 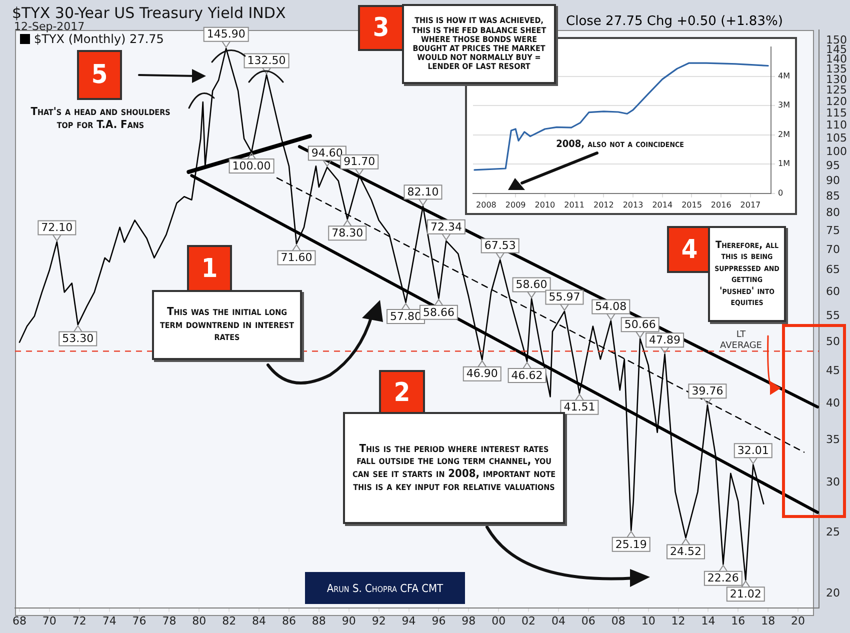 What do you see at coordinates (784, 75) in the screenshot?
I see `y-tick-label: 4M` at bounding box center [784, 75].